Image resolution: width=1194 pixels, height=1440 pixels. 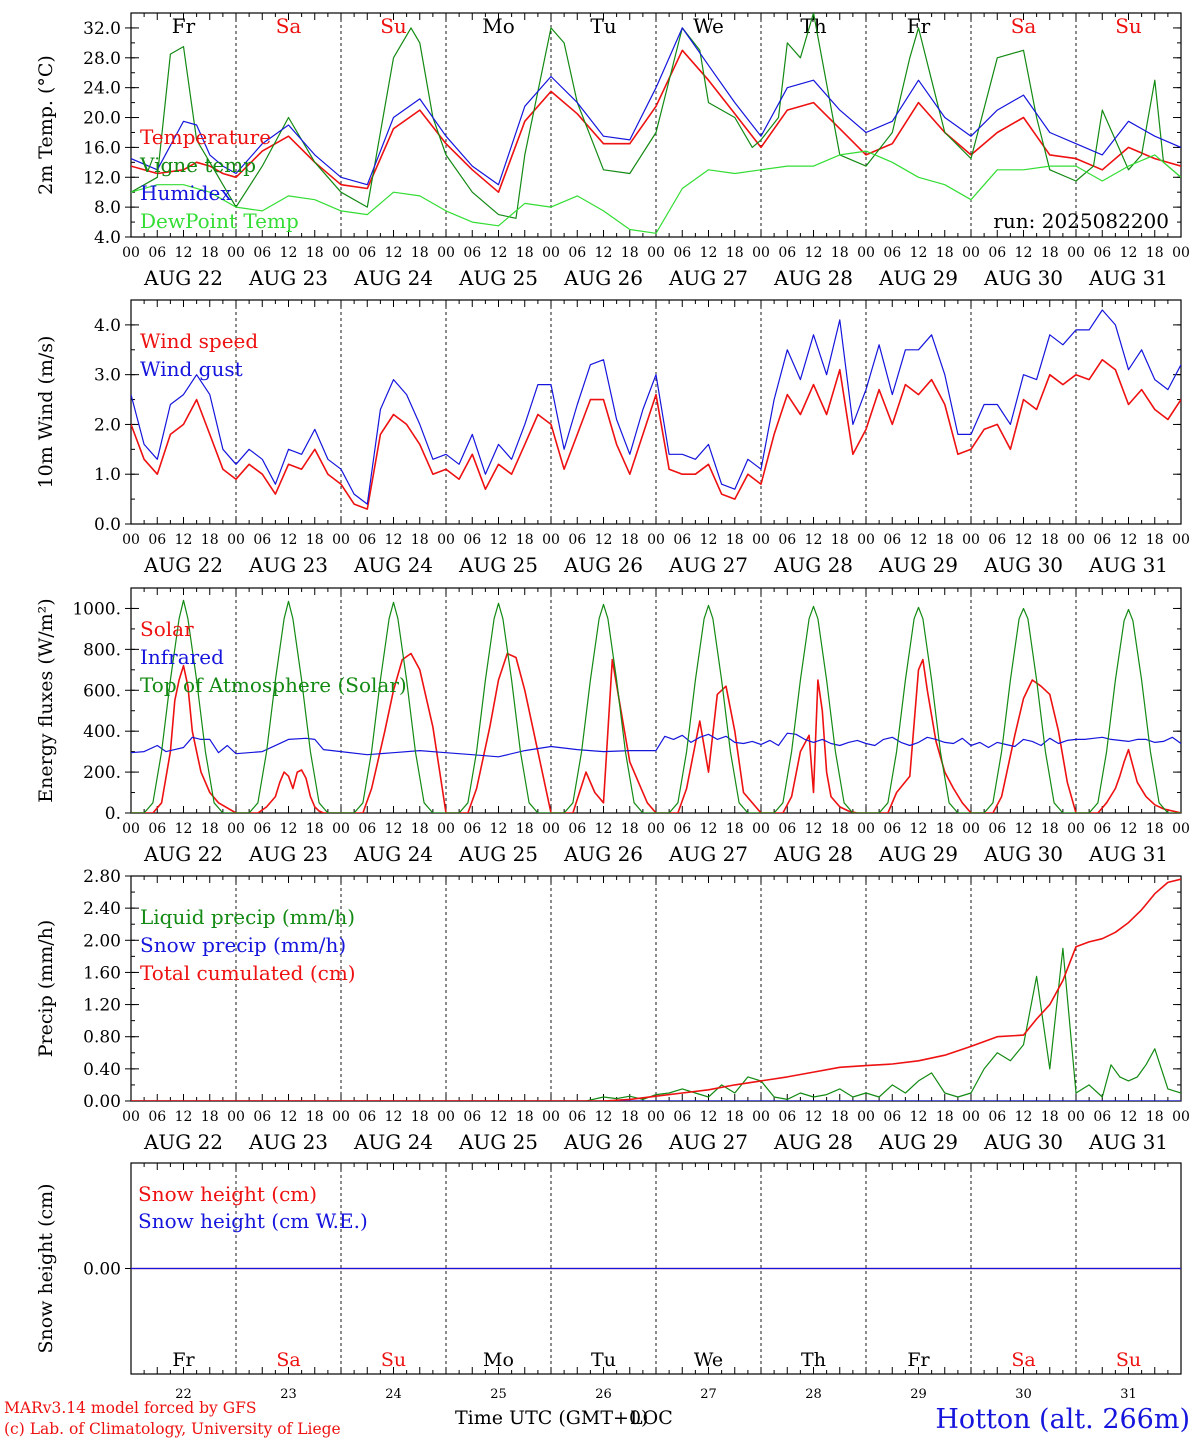 I want to click on y-axis-label: Energy fluxes (W/m²), so click(x=46, y=700).